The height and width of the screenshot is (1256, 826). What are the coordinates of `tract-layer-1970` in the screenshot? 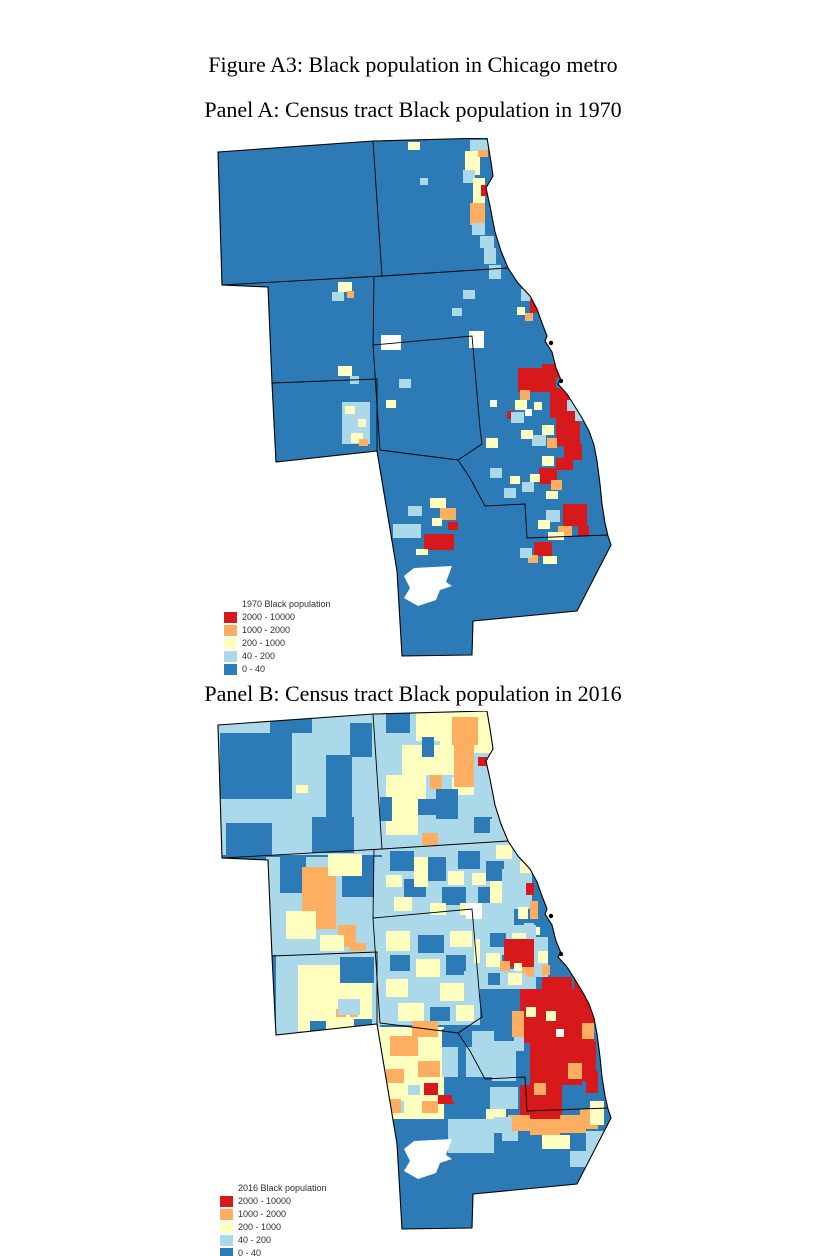 It's located at (460, 373).